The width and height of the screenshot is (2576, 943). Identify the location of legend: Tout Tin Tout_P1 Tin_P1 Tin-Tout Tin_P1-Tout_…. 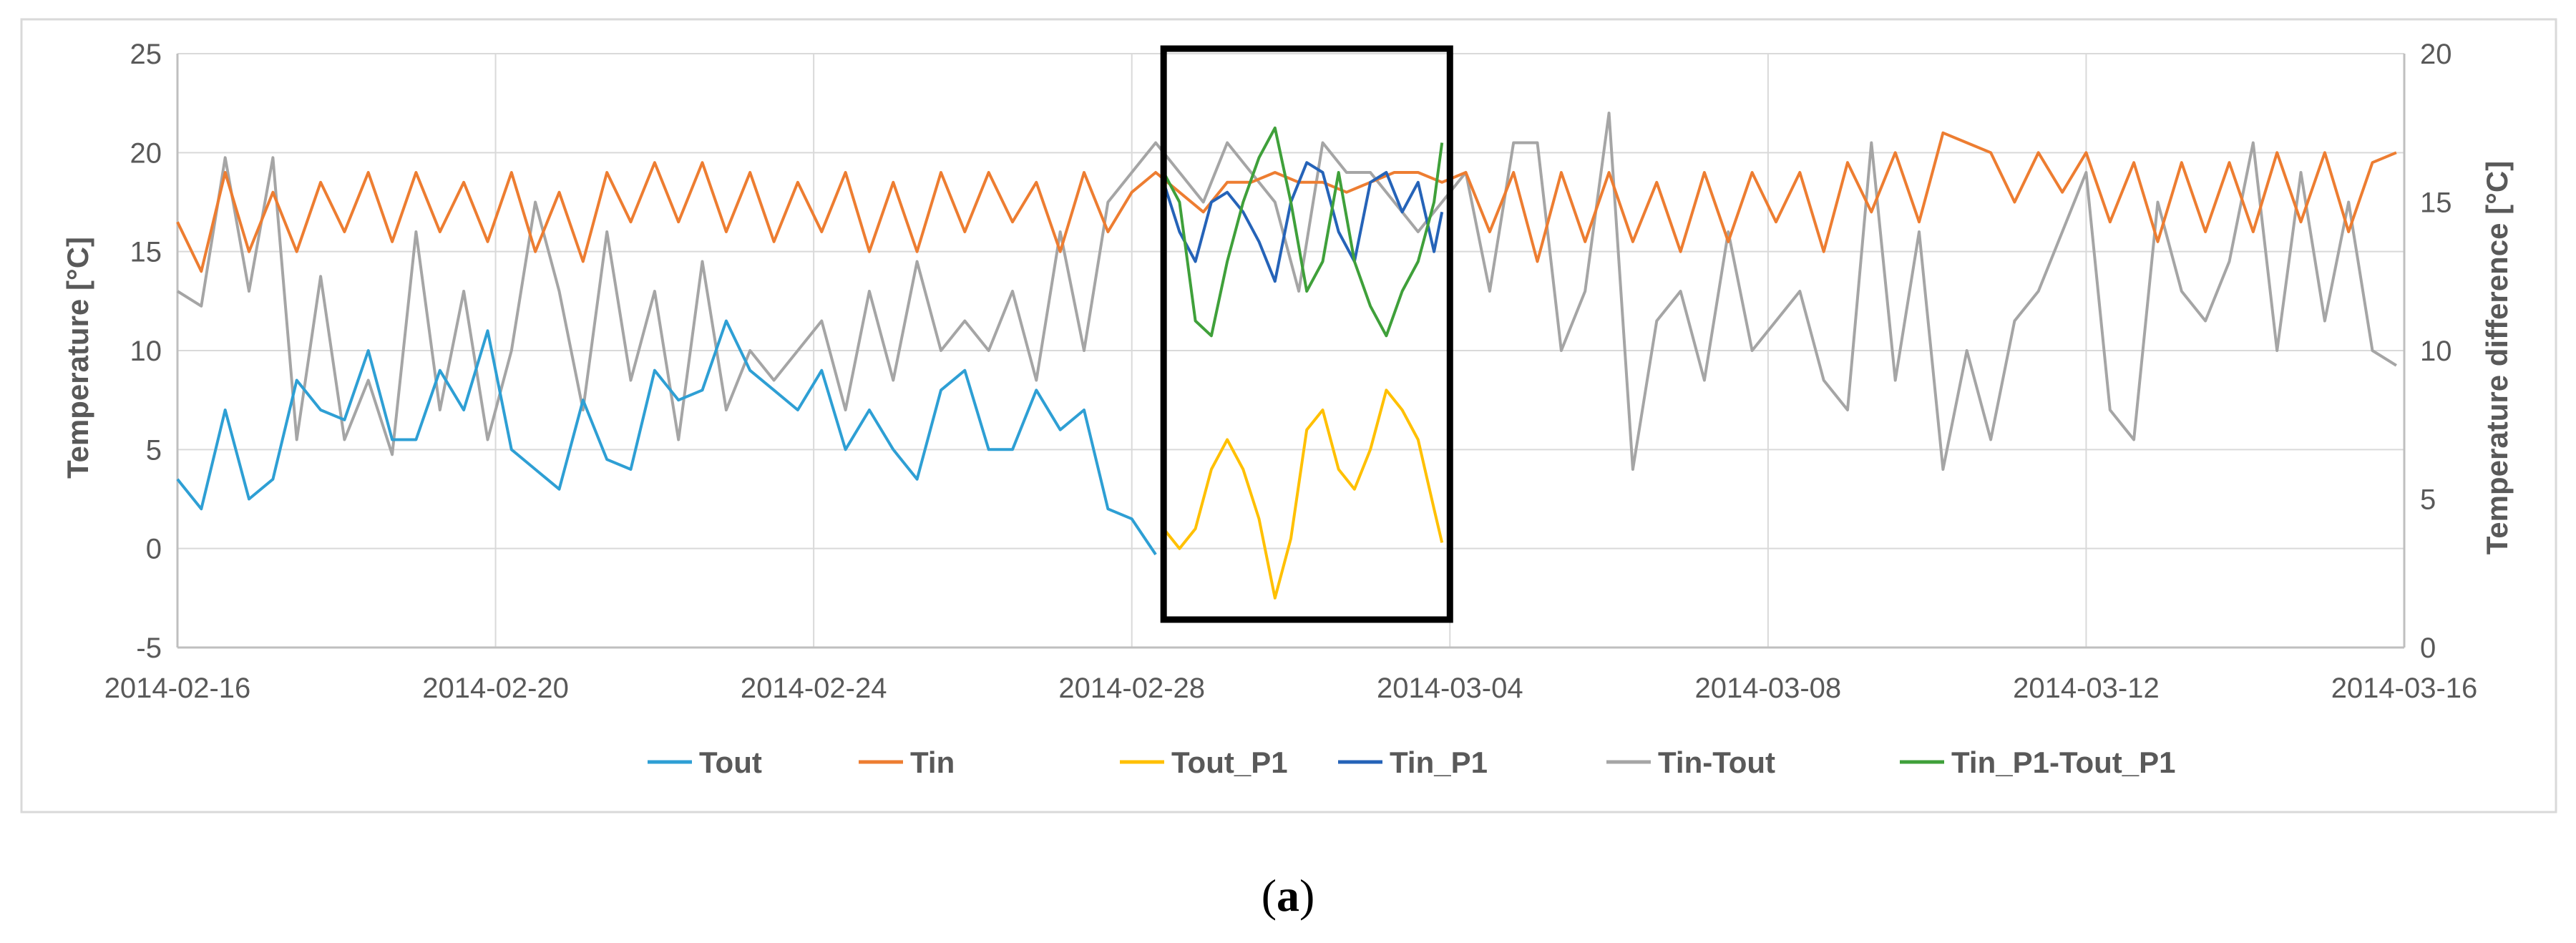
(1412, 762).